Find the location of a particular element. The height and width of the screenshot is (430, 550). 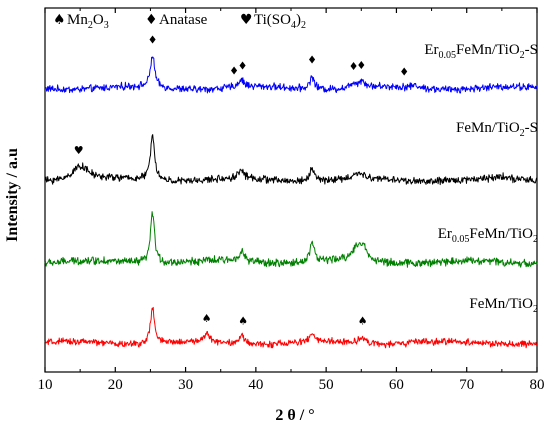

series-line-er_s is located at coordinates (291, 75).